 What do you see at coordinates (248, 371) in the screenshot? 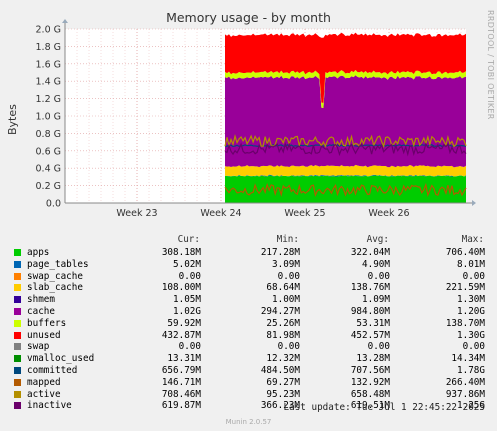
I see `legend-row-committed: committed 656.79M 484.50M 707.56M 1.78G` at bounding box center [248, 371].